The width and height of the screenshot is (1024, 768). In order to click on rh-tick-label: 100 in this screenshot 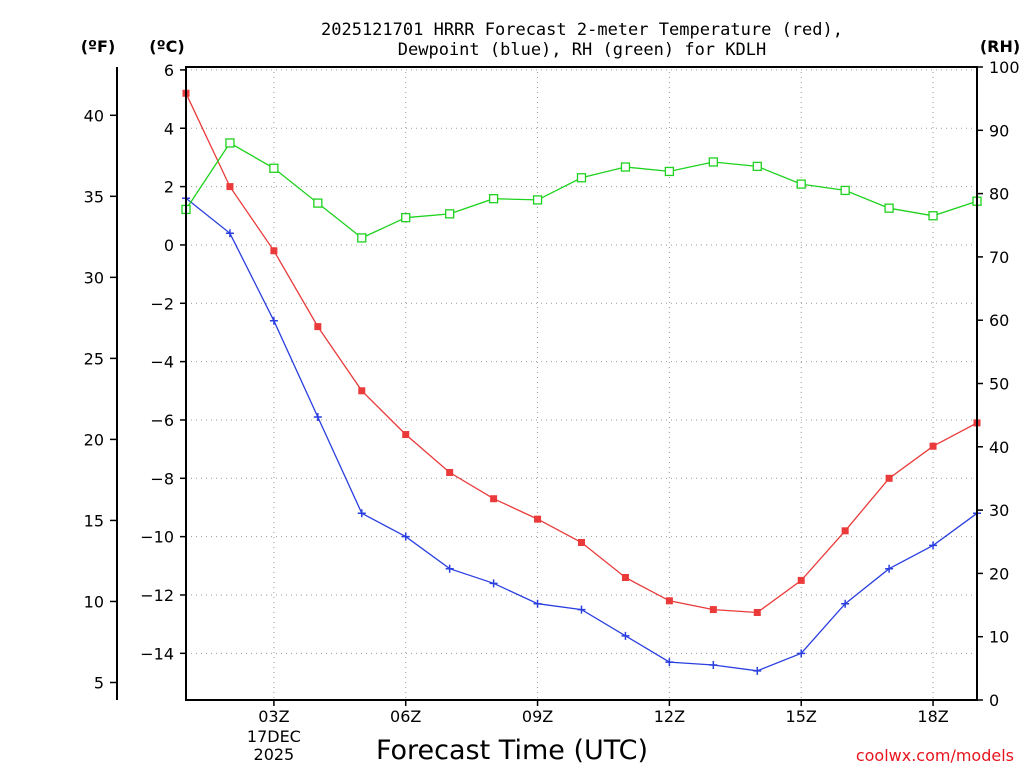, I will do `click(1004, 67)`.